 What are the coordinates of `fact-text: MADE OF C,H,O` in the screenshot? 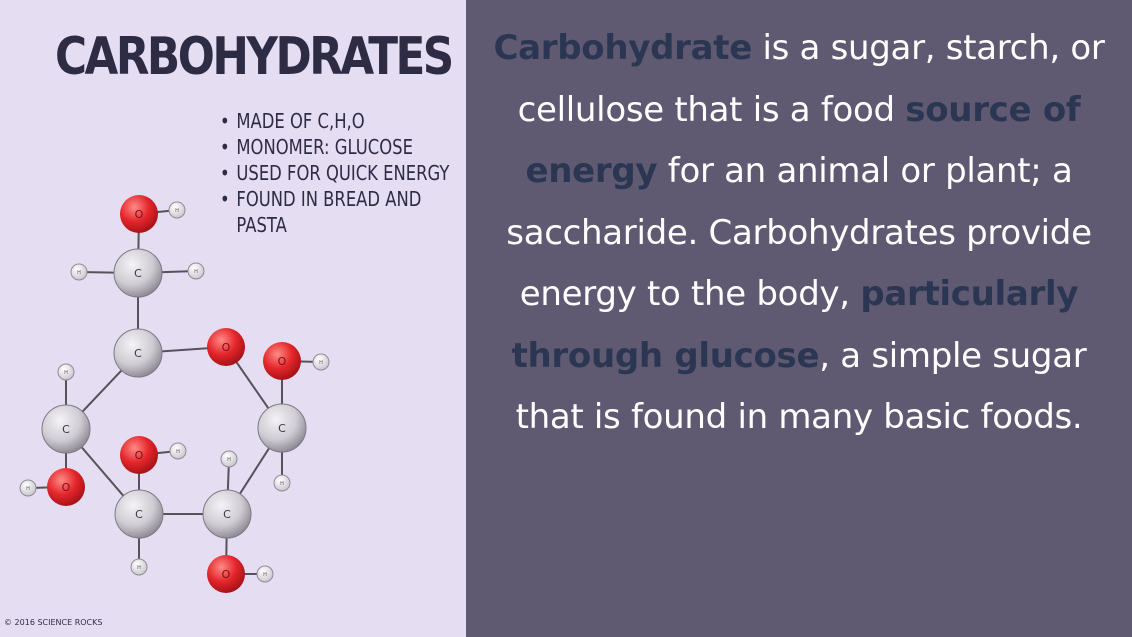 It's located at (300, 121).